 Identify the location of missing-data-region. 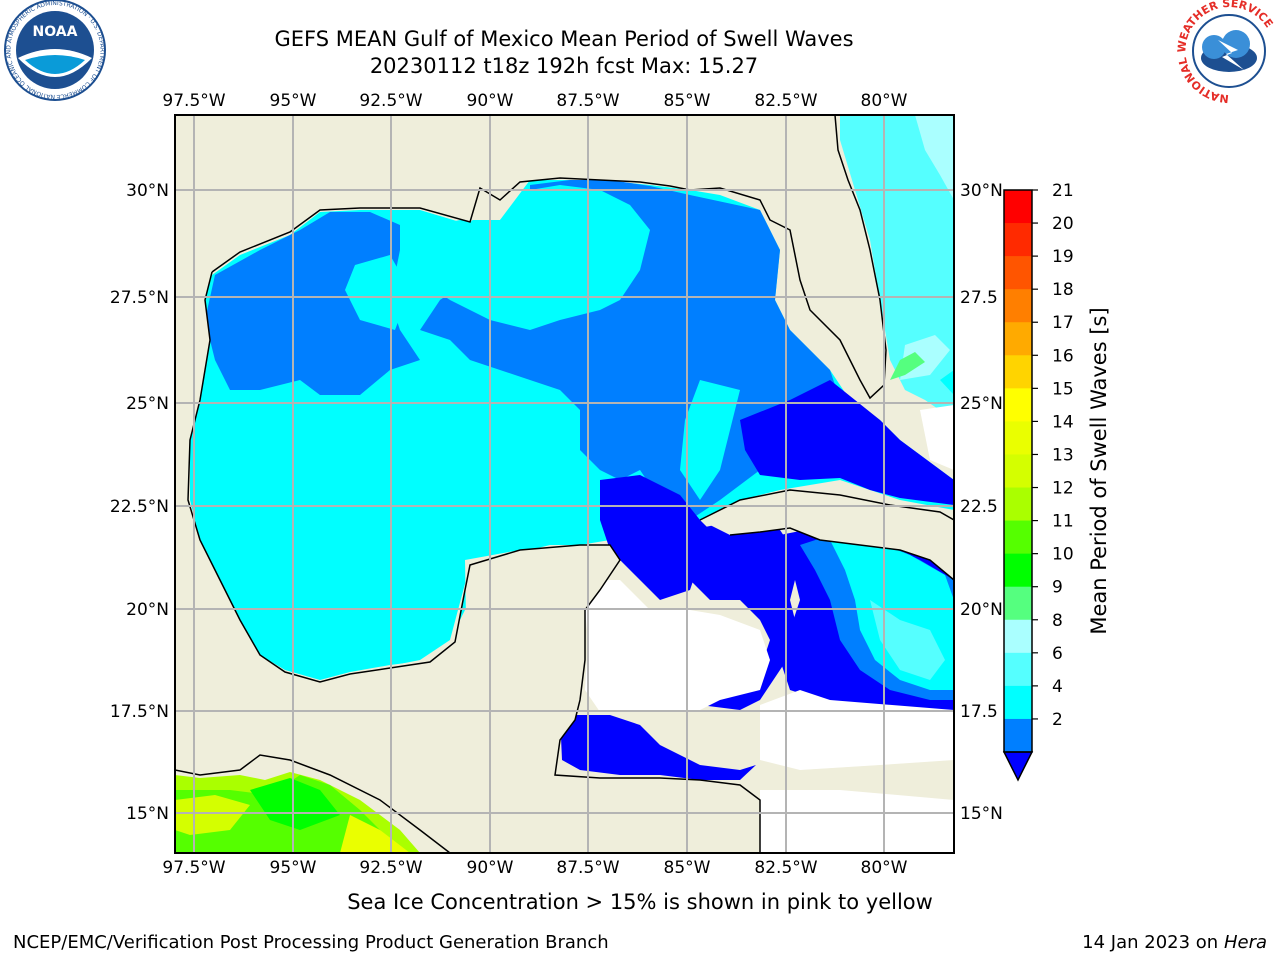
(675, 646).